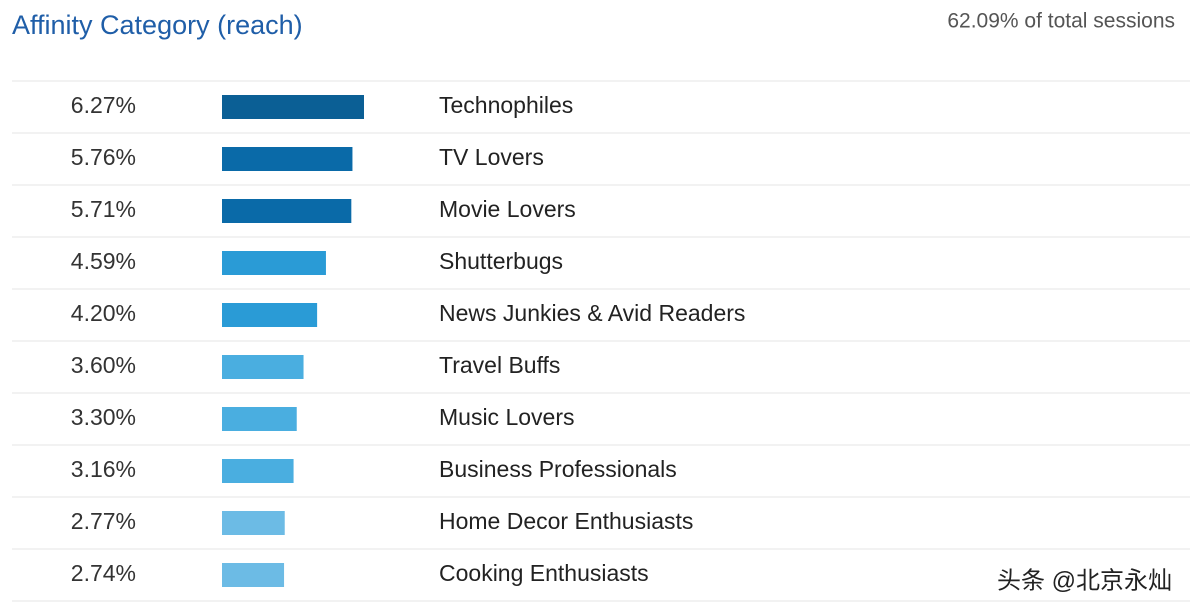 The image size is (1190, 616). I want to click on value-label: 3.30%, so click(103, 417).